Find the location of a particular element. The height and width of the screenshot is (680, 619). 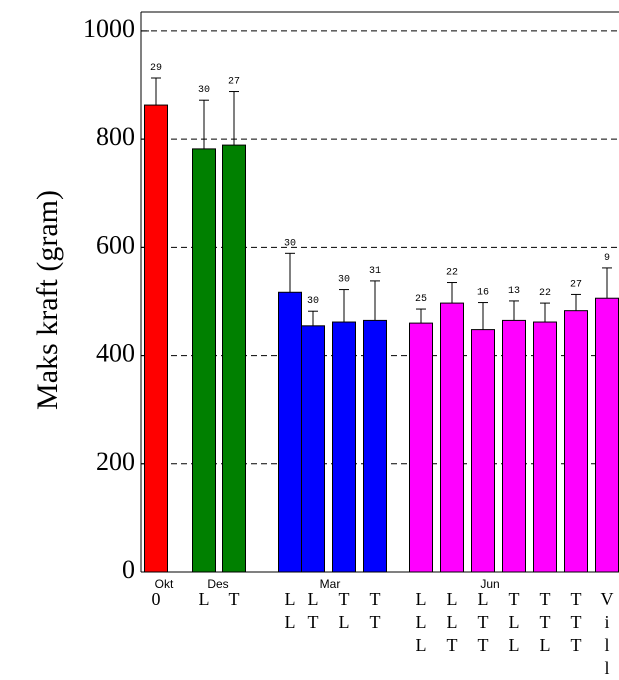

count-label: 16 is located at coordinates (483, 293).